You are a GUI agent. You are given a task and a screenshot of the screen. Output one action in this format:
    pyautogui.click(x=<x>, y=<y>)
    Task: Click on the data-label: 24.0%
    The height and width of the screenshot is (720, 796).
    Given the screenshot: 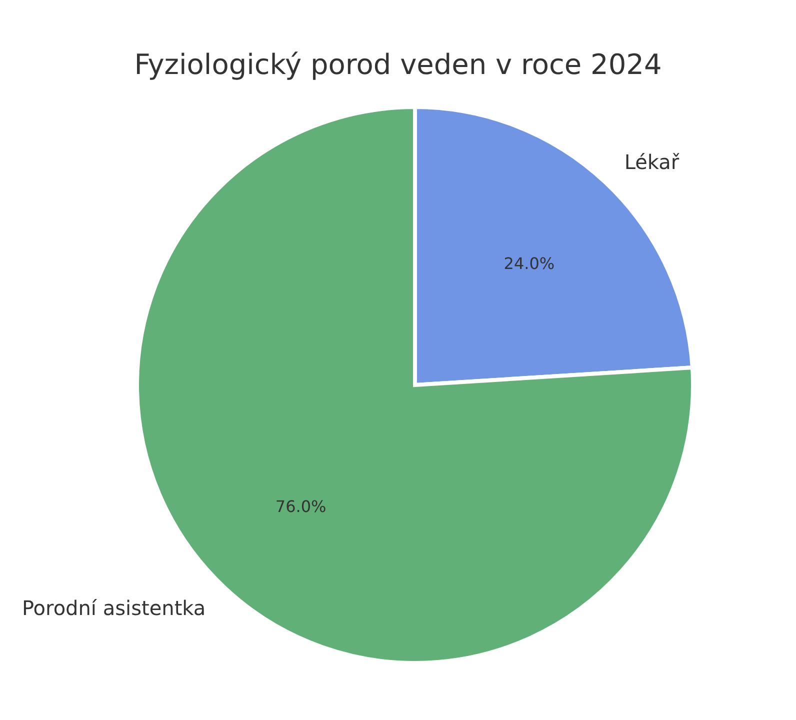 What is the action you would take?
    pyautogui.click(x=529, y=263)
    